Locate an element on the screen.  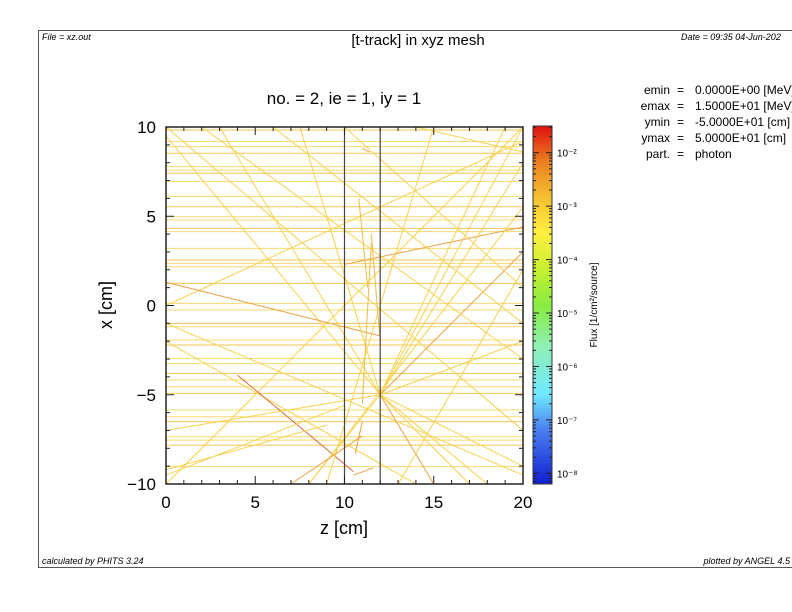
page-title: [t-track] in xyz mesh is located at coordinates (417, 40).